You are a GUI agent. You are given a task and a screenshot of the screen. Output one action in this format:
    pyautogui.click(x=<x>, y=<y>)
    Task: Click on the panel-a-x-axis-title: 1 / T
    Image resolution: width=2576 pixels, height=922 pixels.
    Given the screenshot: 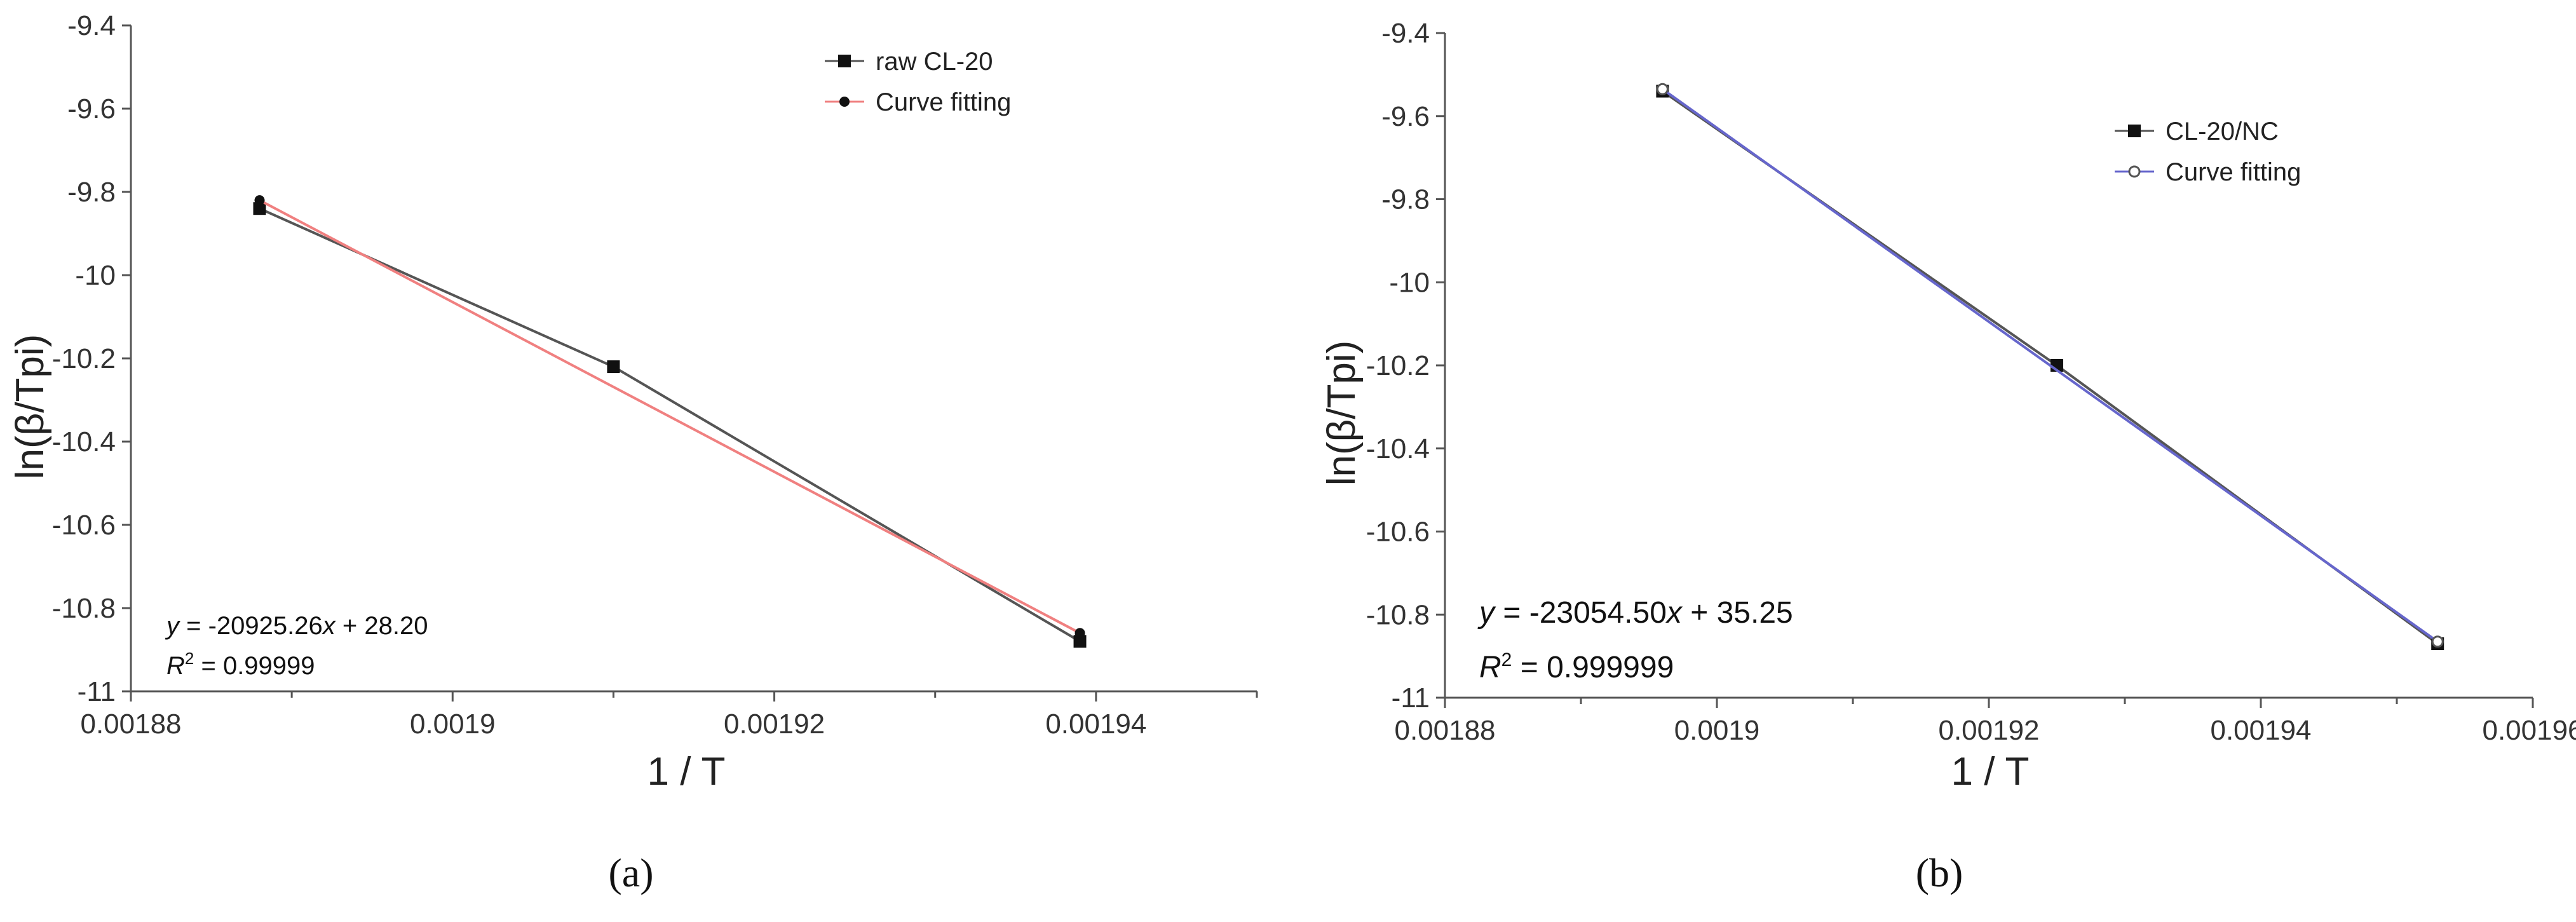 What is the action you would take?
    pyautogui.click(x=686, y=772)
    